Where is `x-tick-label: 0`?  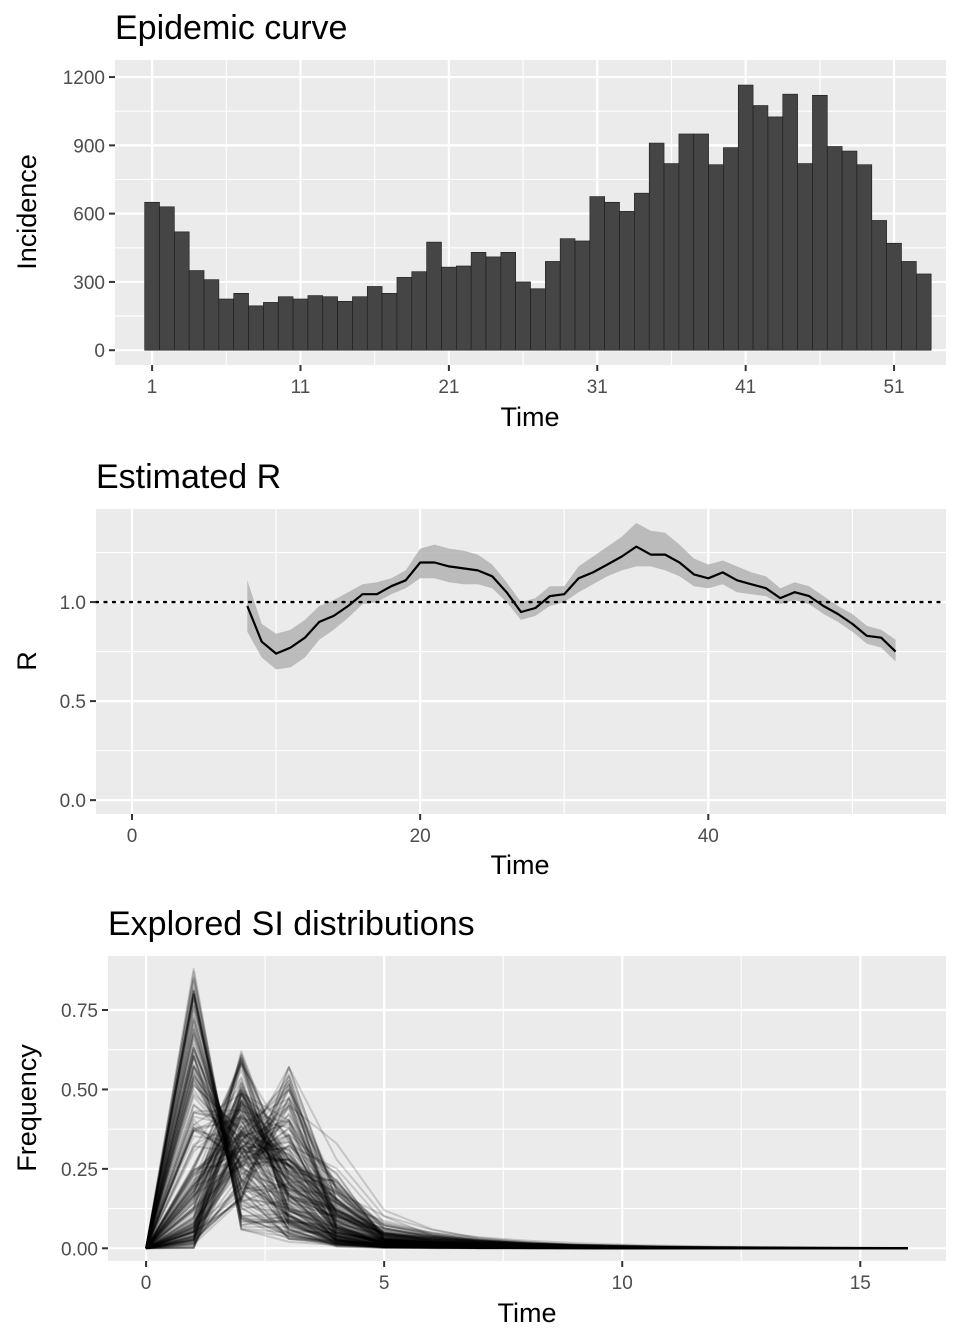
x-tick-label: 0 is located at coordinates (146, 1283).